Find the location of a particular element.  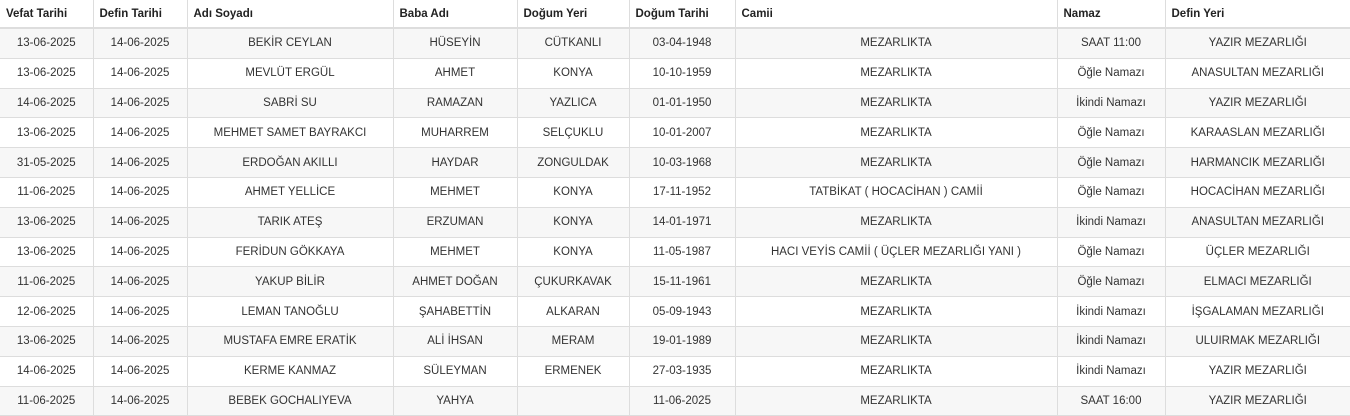

cell-defin-yeri: İŞGALAMAN MEZARLIĞI is located at coordinates (1257, 311).